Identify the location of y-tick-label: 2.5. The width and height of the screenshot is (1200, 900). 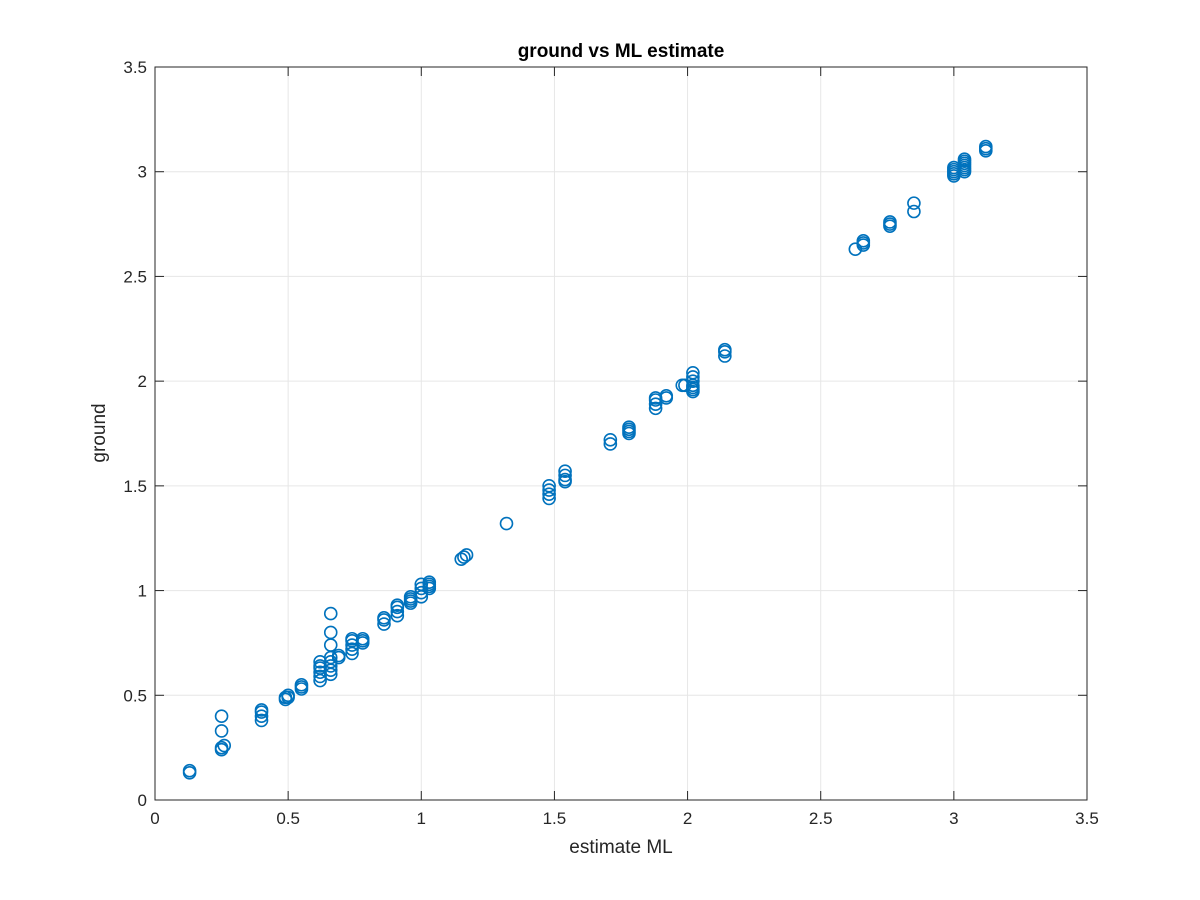
(135, 276).